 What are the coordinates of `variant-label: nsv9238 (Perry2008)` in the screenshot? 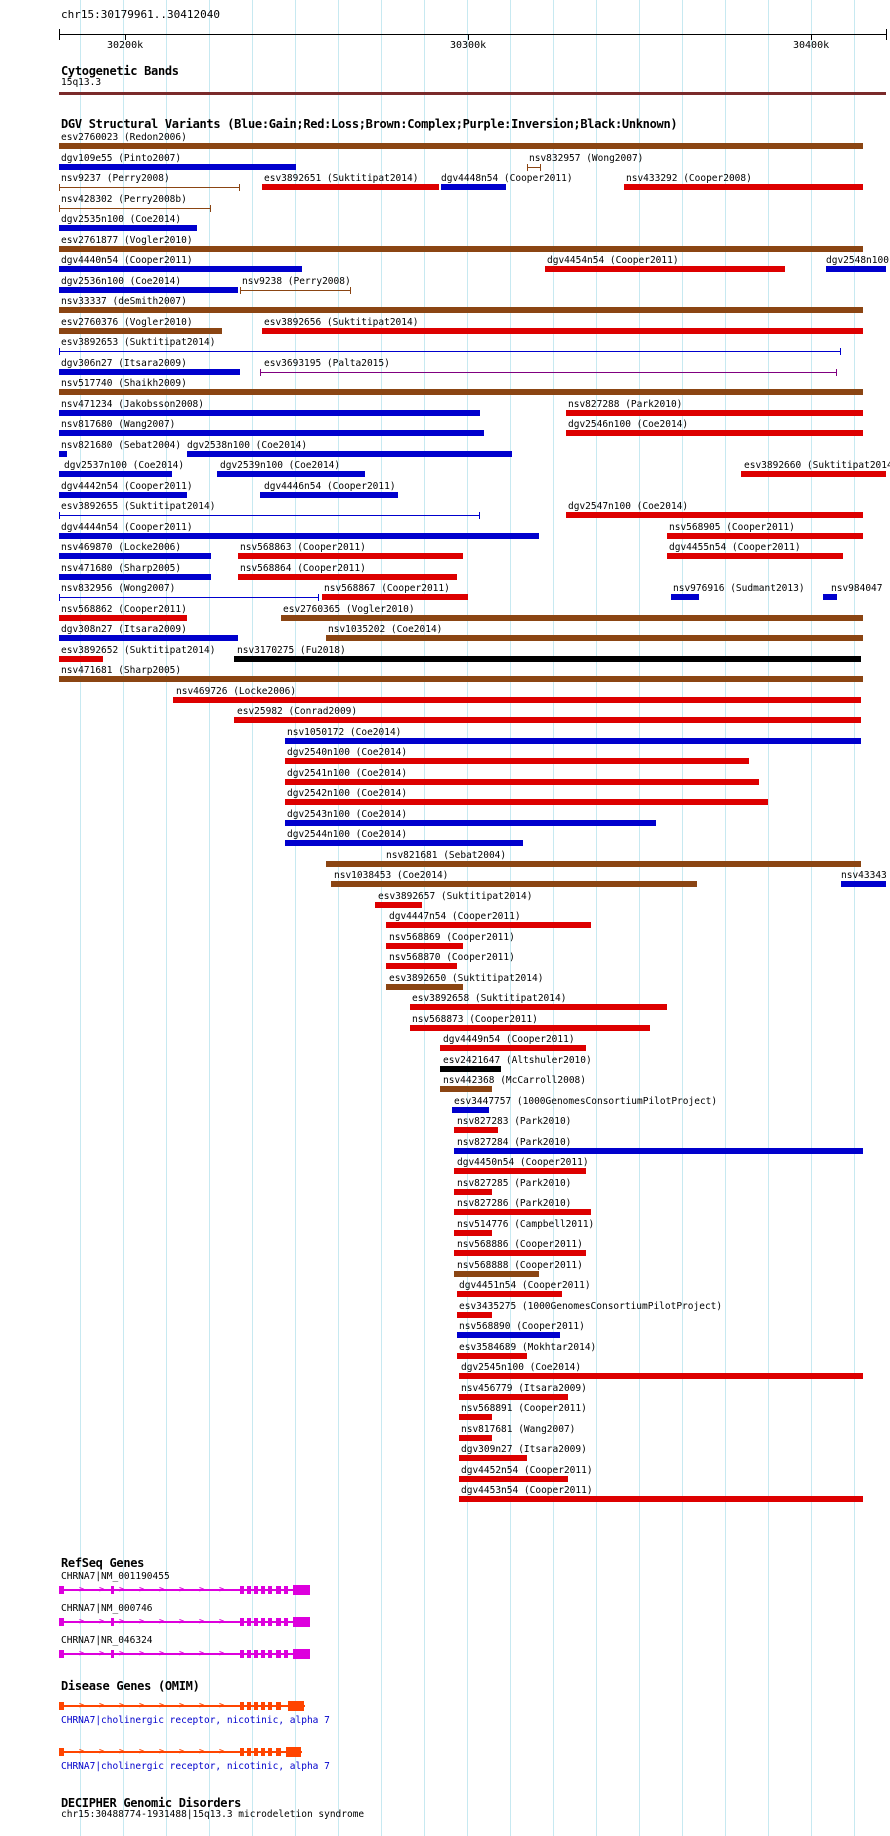 It's located at (296, 281).